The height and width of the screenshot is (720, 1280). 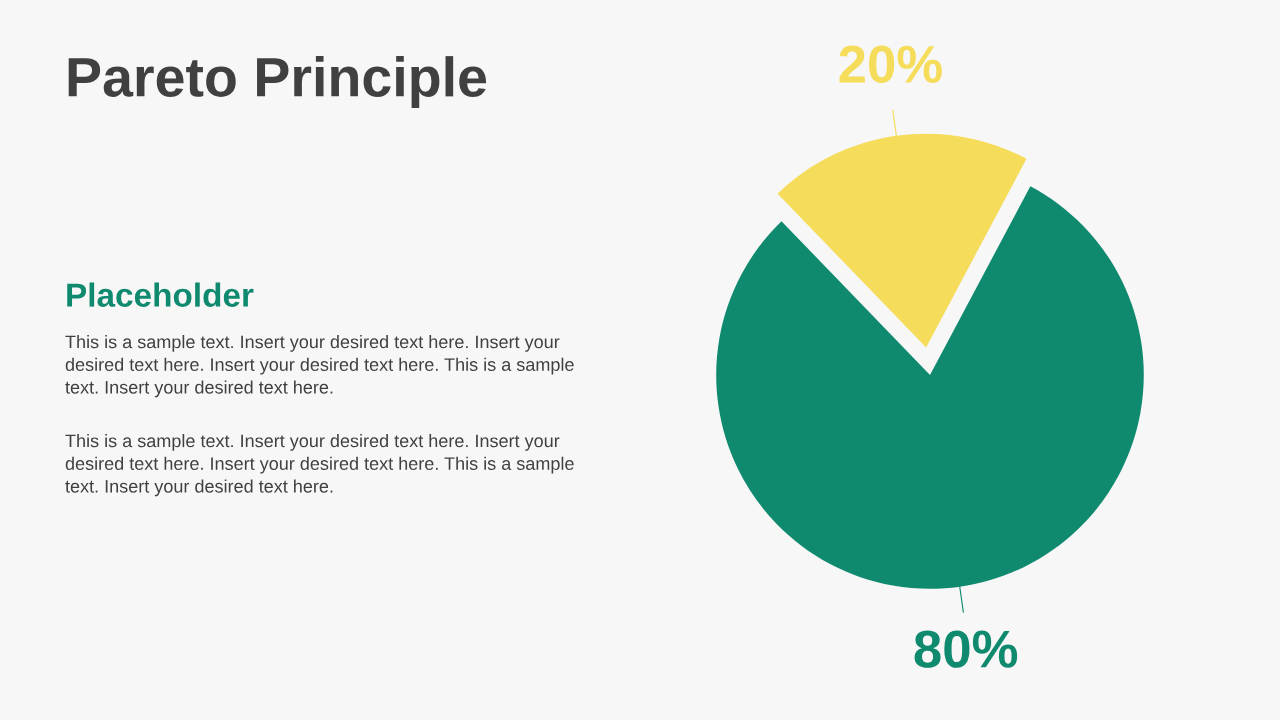 I want to click on data-label: 20%, so click(x=890, y=64).